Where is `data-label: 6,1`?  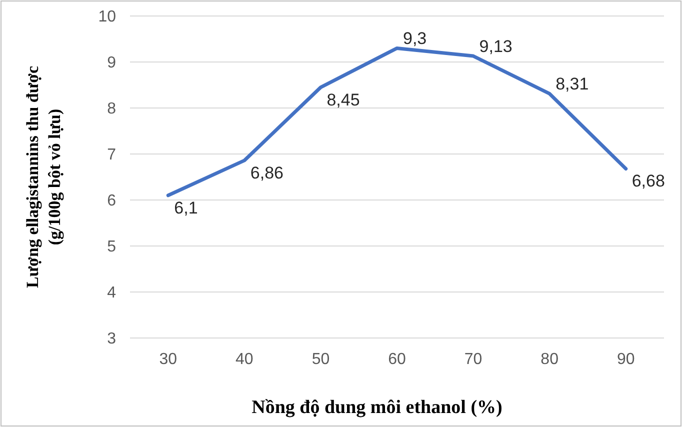
data-label: 6,1 is located at coordinates (186, 208).